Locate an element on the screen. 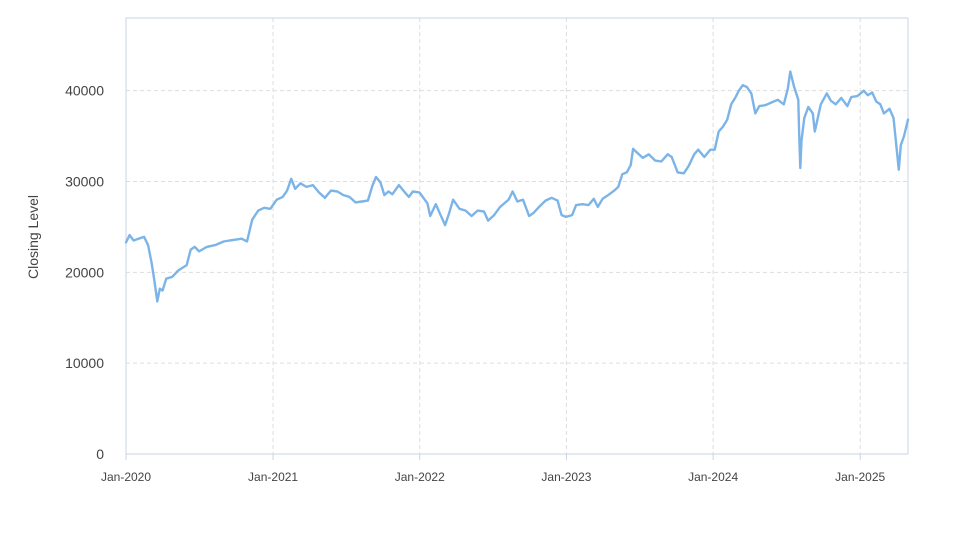 Image resolution: width=973 pixels, height=547 pixels. x-tick-label: Jan-2025 is located at coordinates (860, 477).